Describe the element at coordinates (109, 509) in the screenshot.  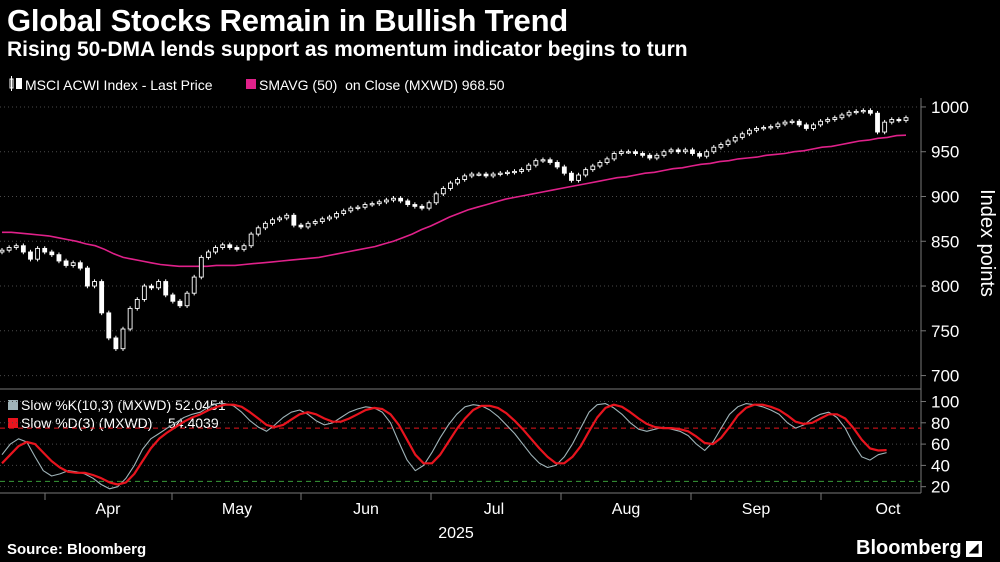
I see `x-tick-label: Apr` at that location.